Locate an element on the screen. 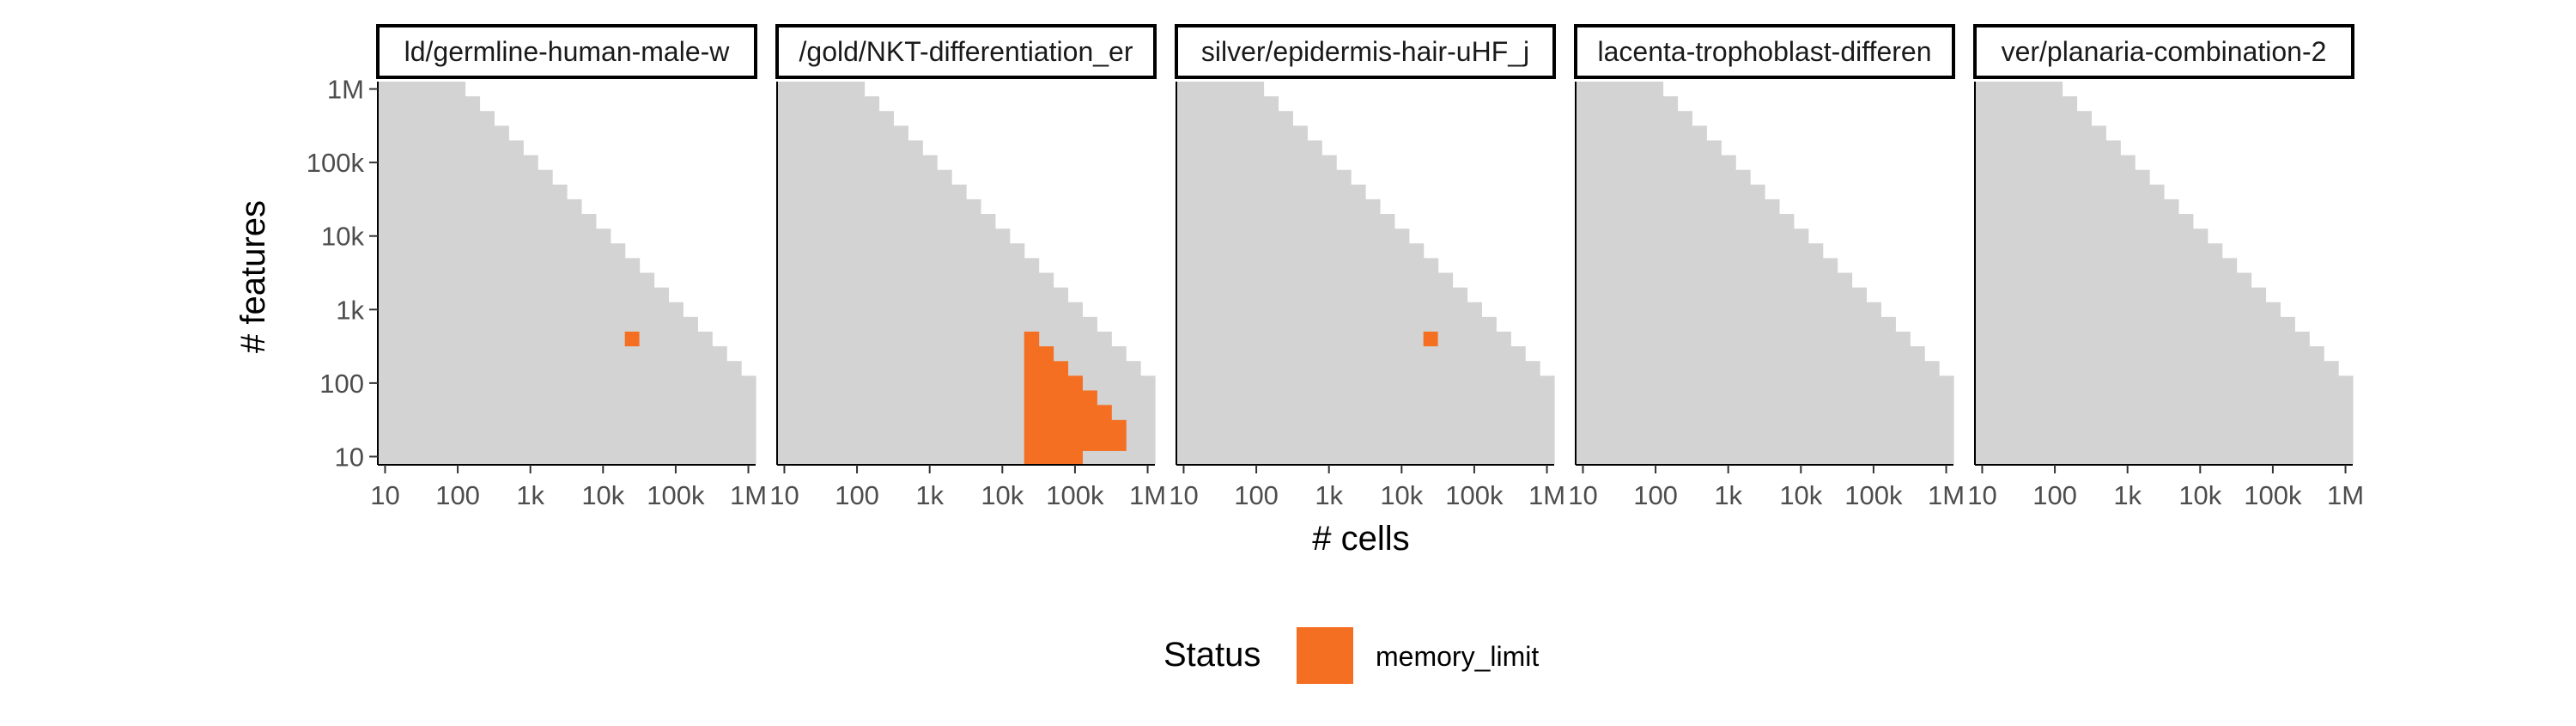  legend: Status memory_limit is located at coordinates (1351, 655).